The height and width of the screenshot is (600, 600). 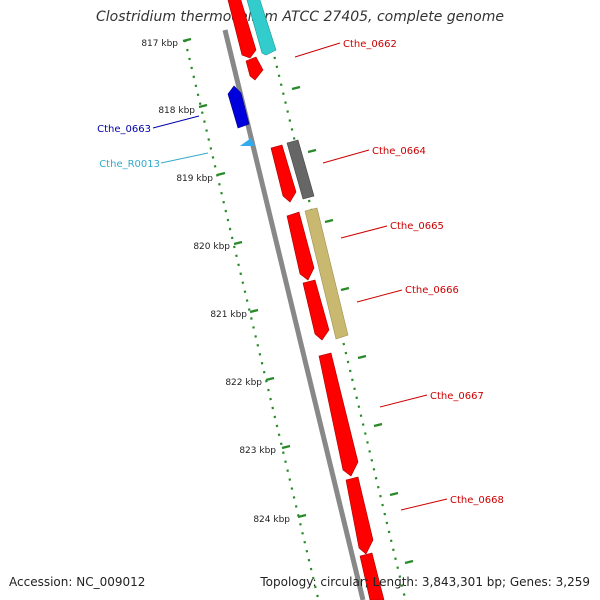 What do you see at coordinates (211, 247) in the screenshot?
I see `tick-label: 820 kbp` at bounding box center [211, 247].